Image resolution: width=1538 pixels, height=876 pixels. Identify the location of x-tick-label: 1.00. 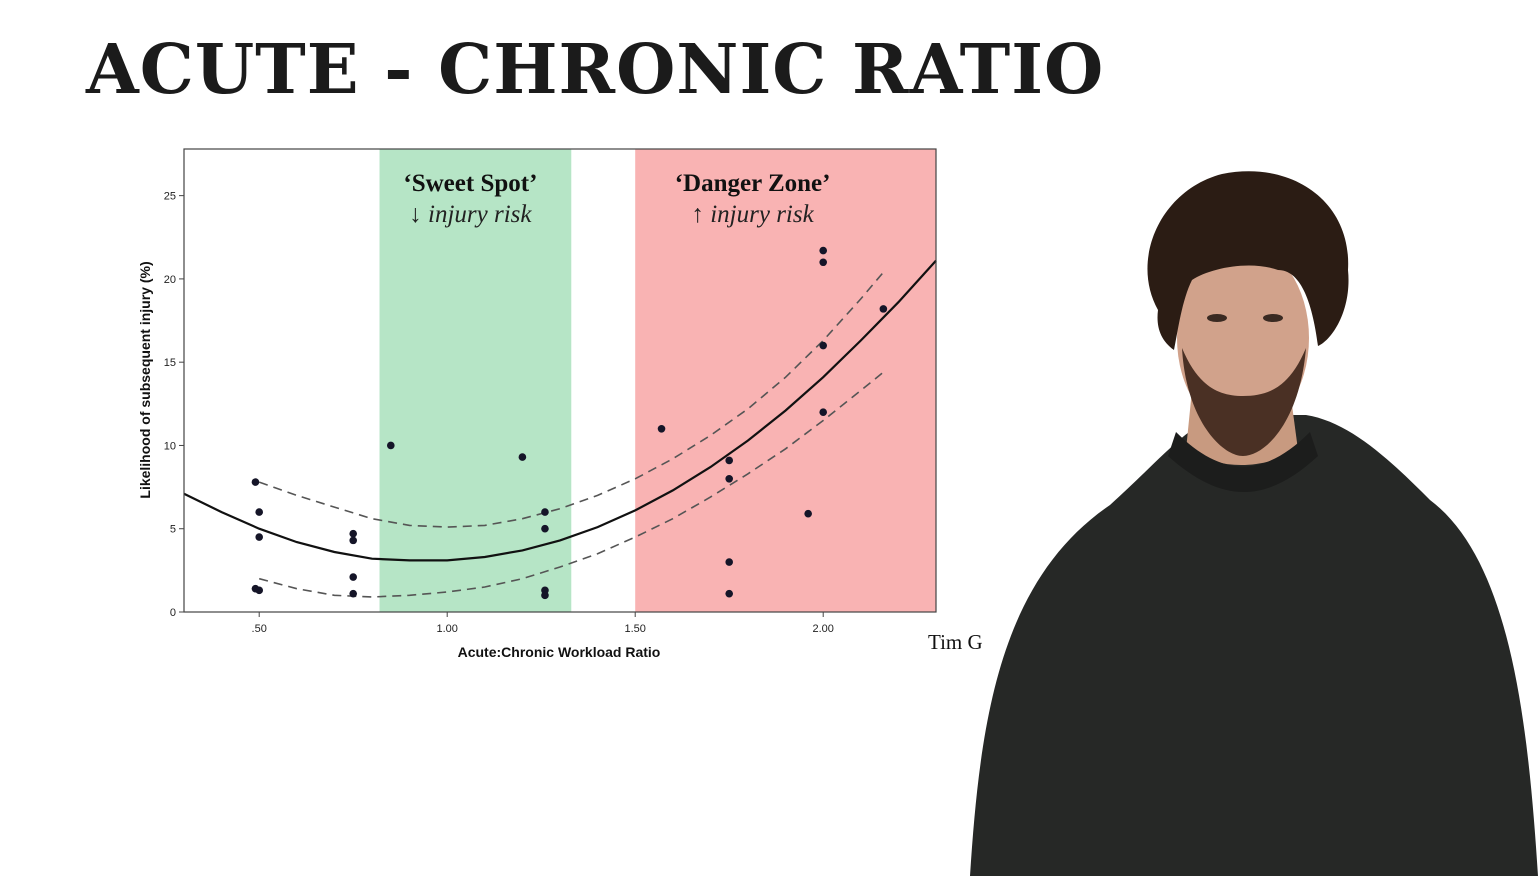
(446, 629).